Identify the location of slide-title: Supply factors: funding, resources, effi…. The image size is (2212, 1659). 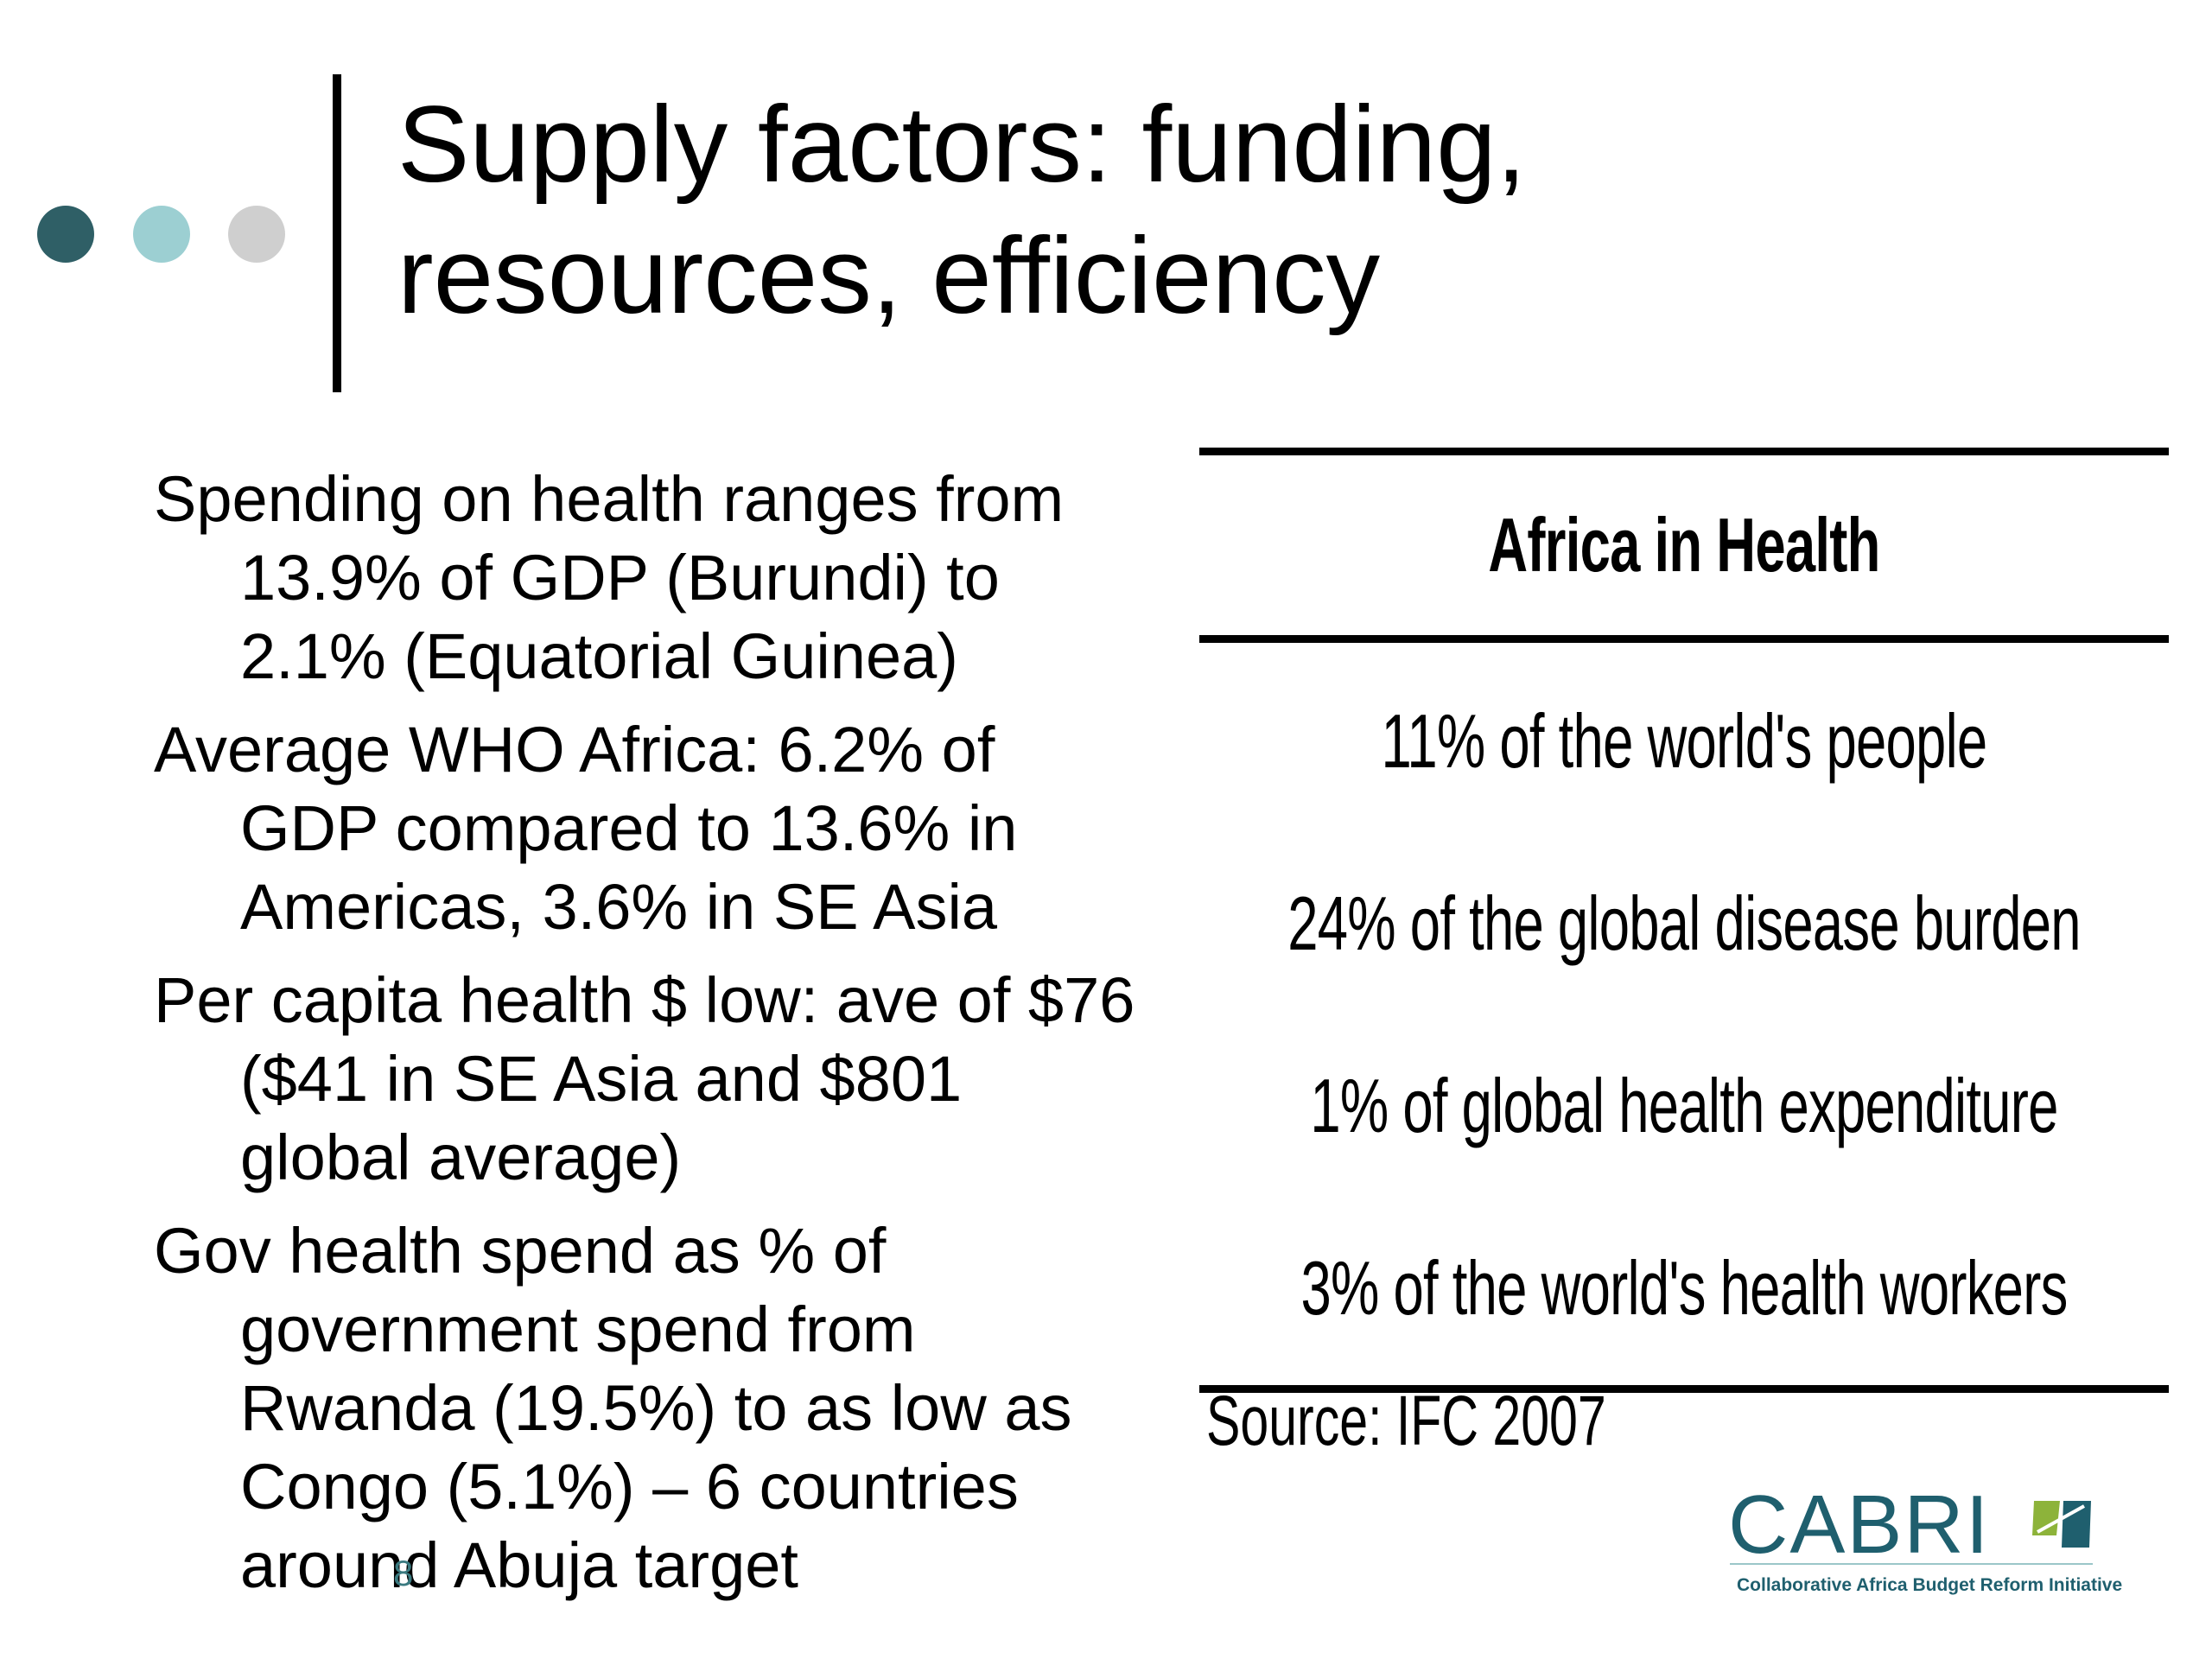
(1045, 210).